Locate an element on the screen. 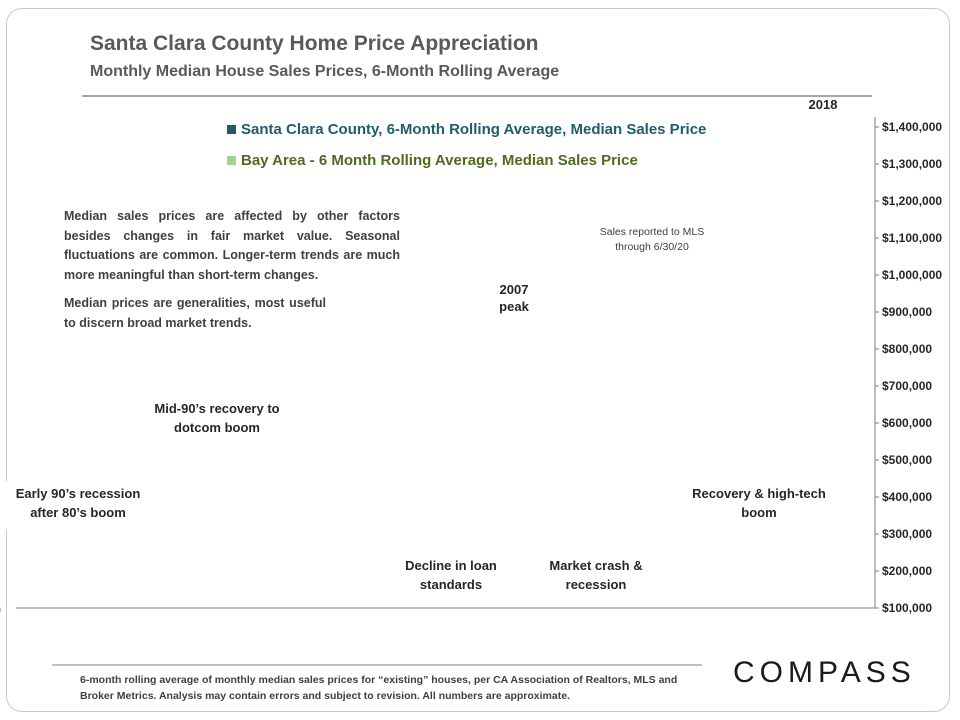 This screenshot has height=720, width=960. annotation-2007-peak: 2007 peak is located at coordinates (514, 298).